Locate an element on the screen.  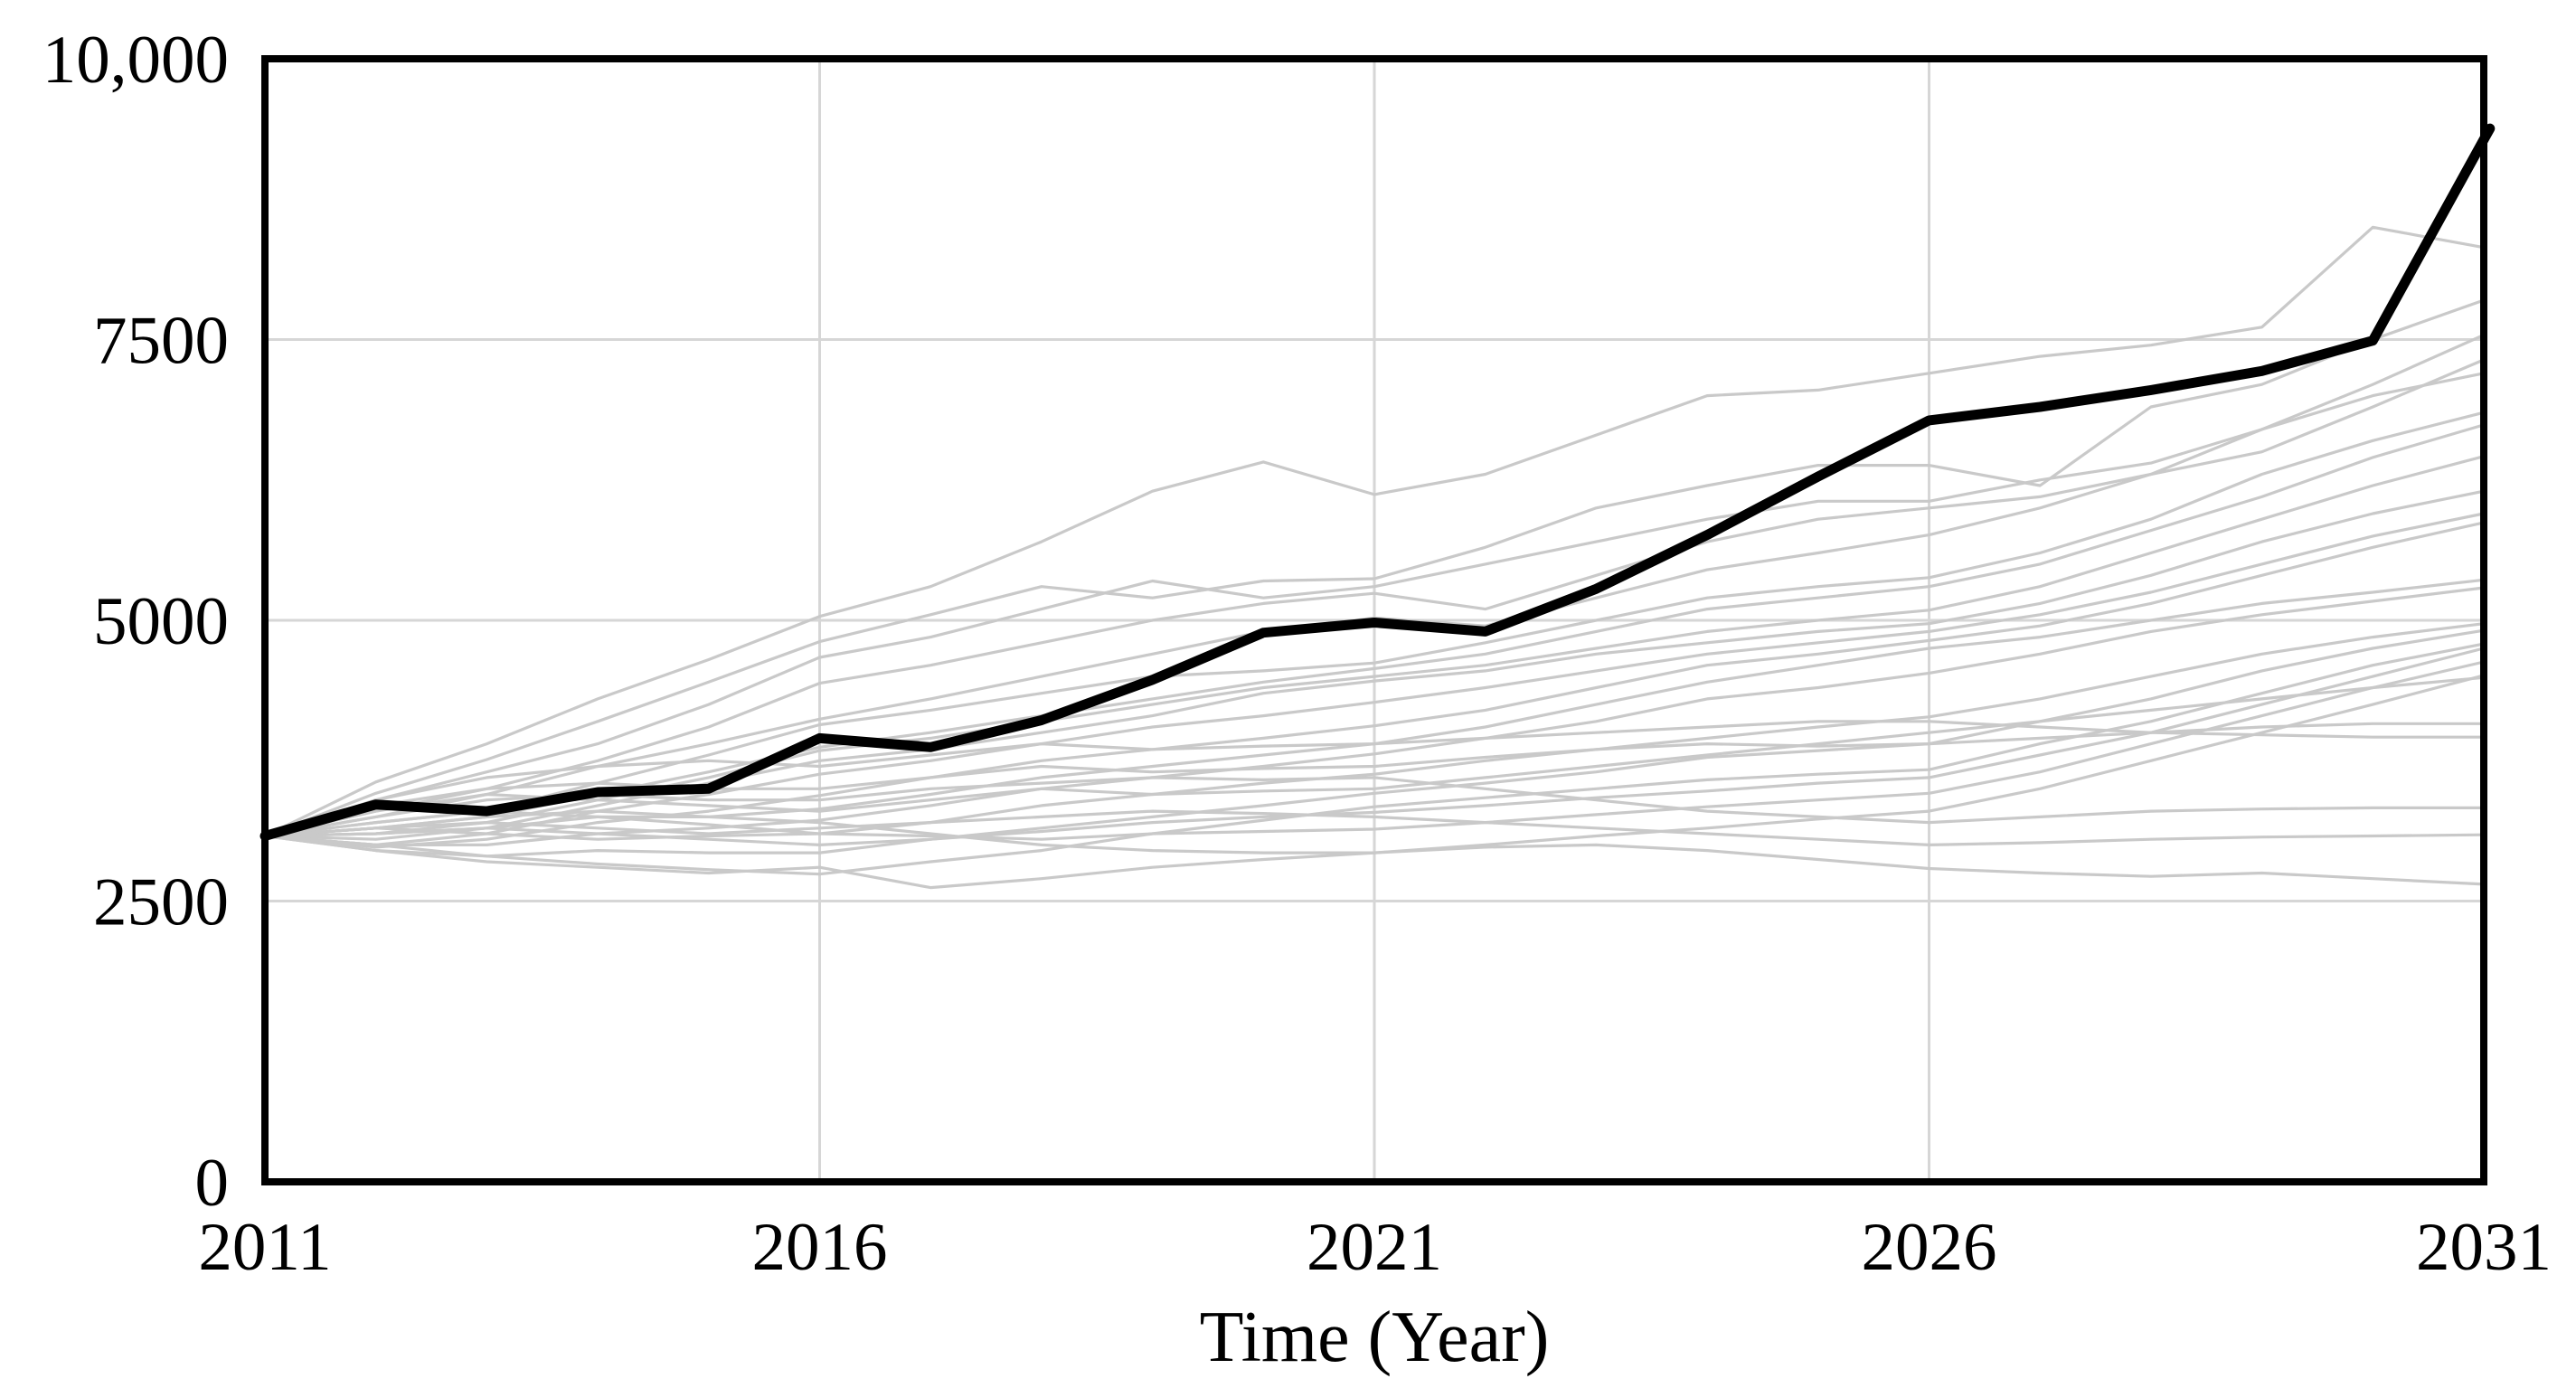
y-tick-label: 7500 is located at coordinates (161, 341).